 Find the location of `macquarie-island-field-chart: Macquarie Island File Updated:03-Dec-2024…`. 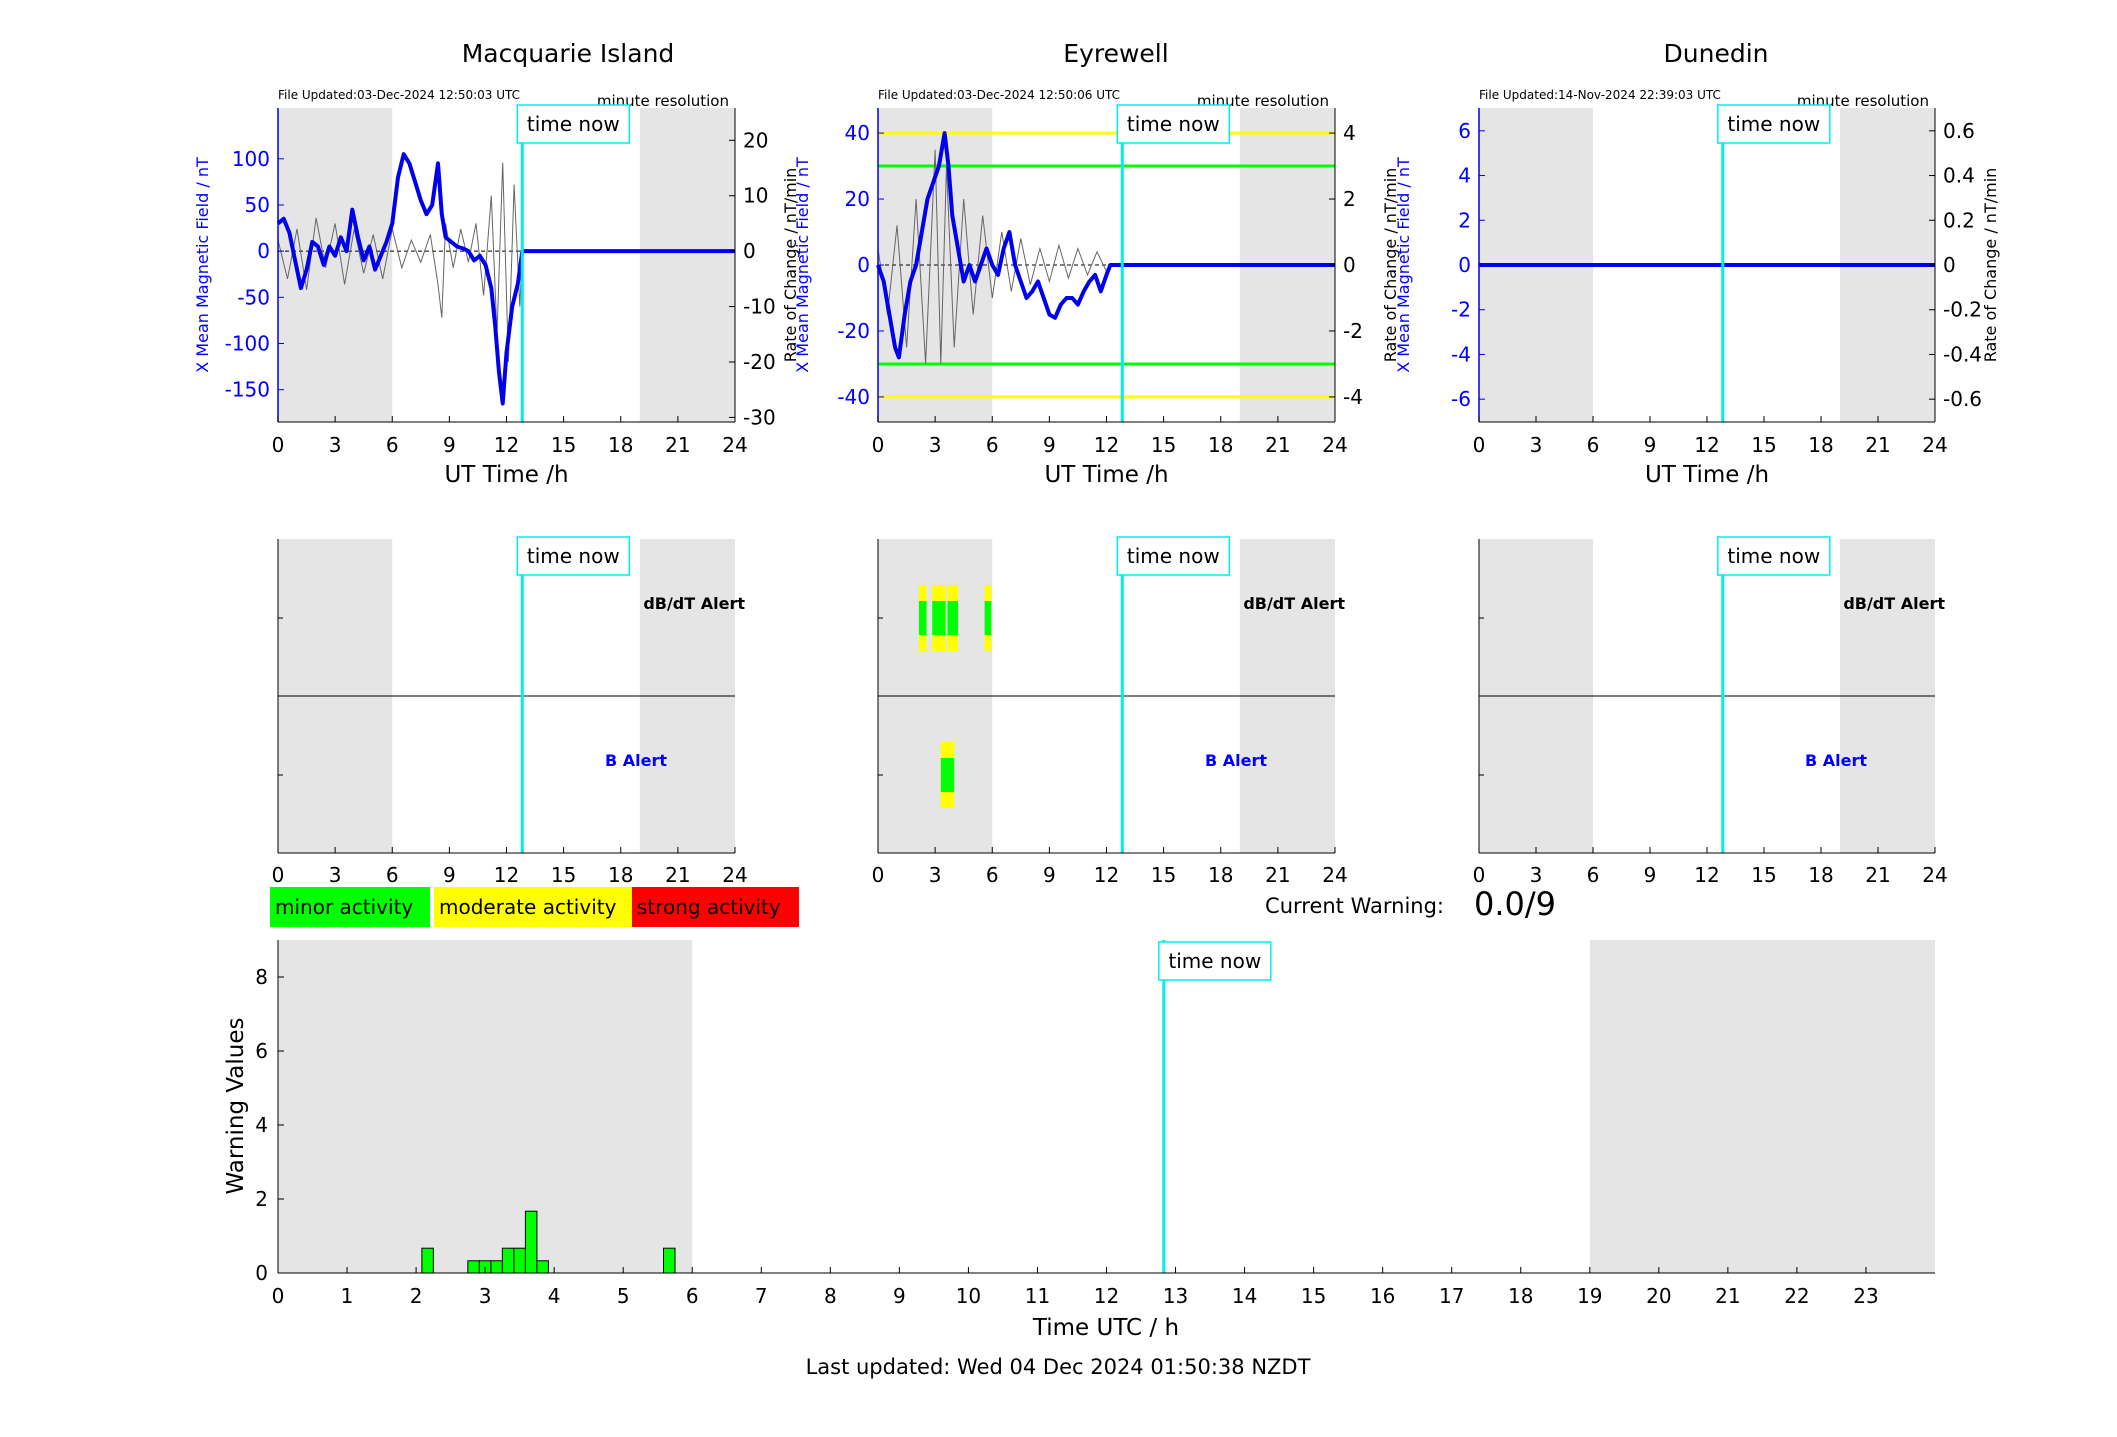

macquarie-island-field-chart: Macquarie Island File Updated:03-Dec-2024… is located at coordinates (496, 263).